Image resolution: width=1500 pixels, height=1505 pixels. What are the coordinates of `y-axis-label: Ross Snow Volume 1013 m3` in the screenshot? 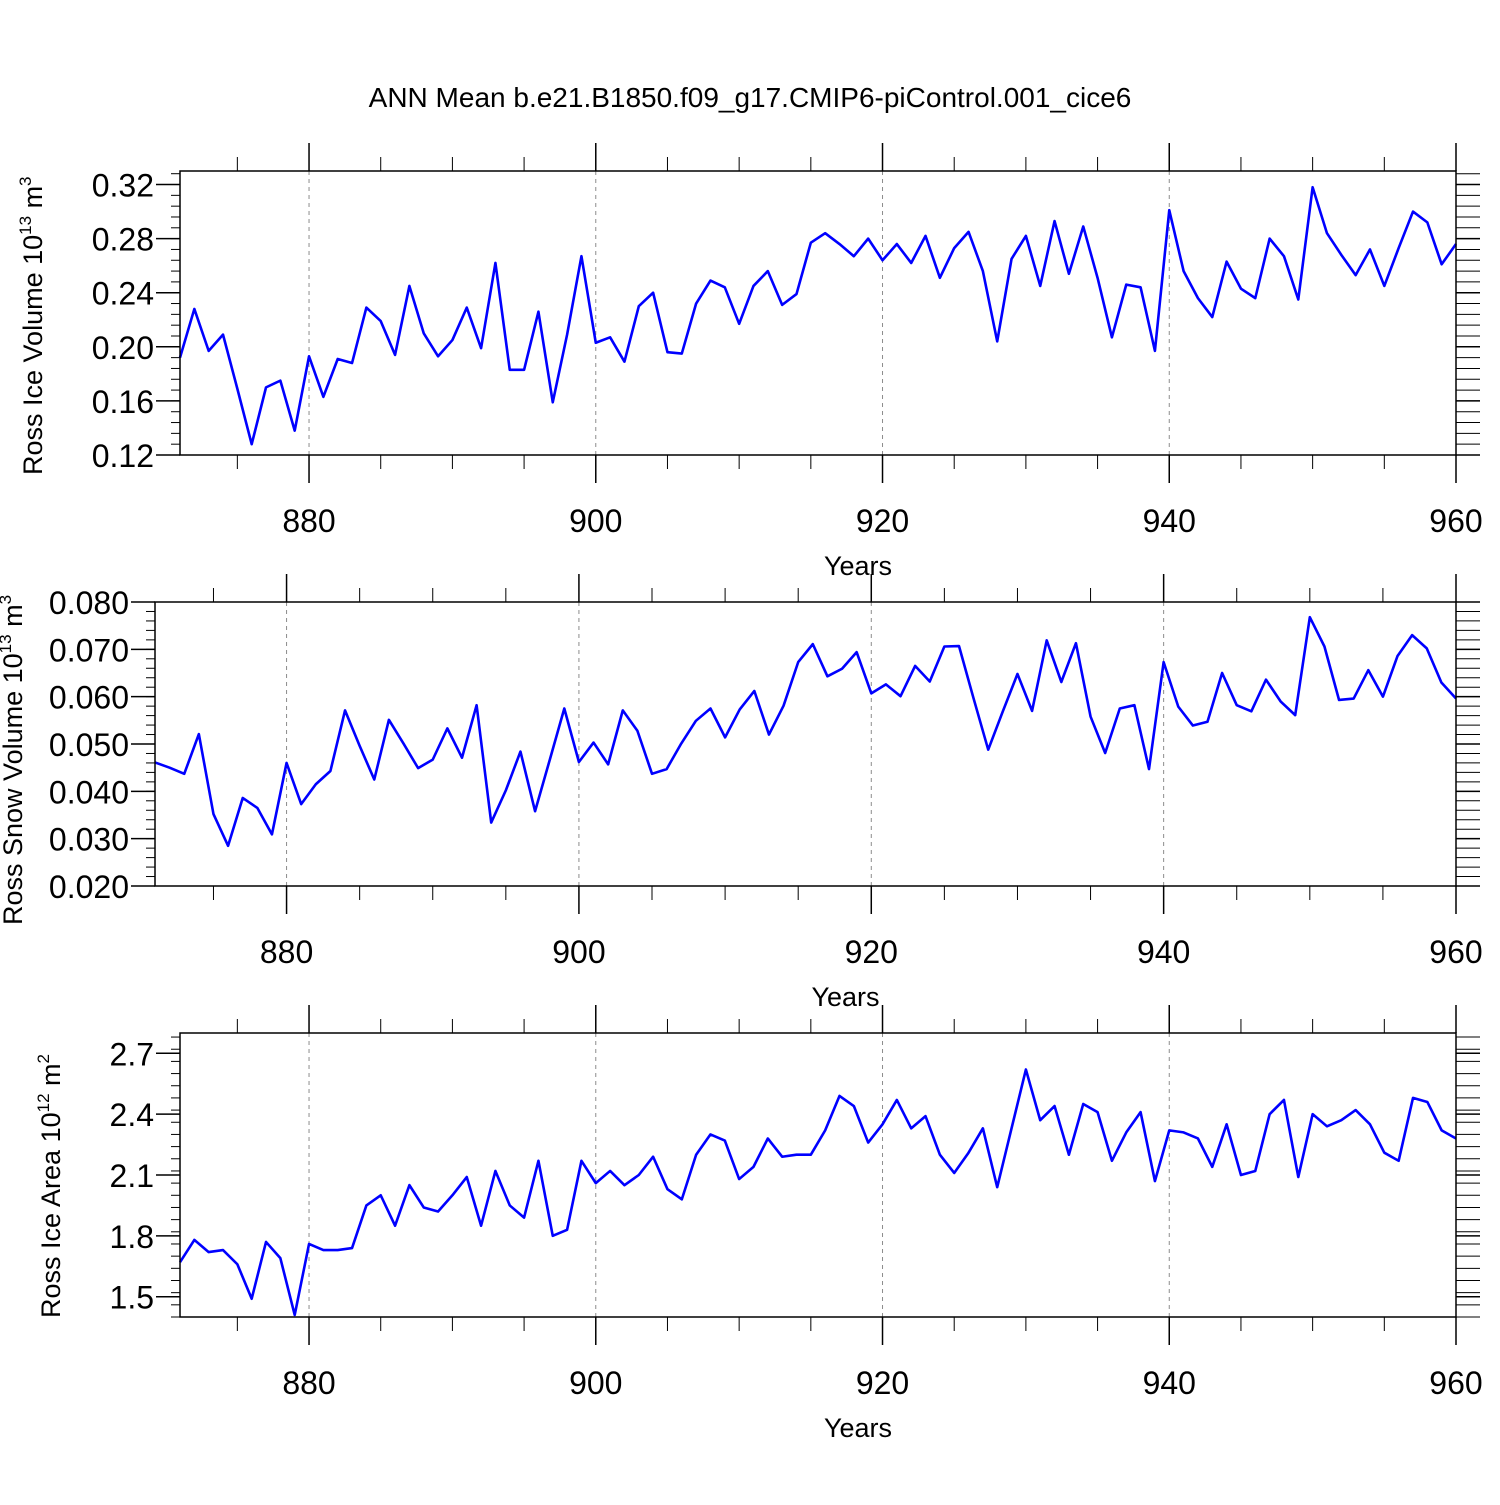 It's located at (14, 760).